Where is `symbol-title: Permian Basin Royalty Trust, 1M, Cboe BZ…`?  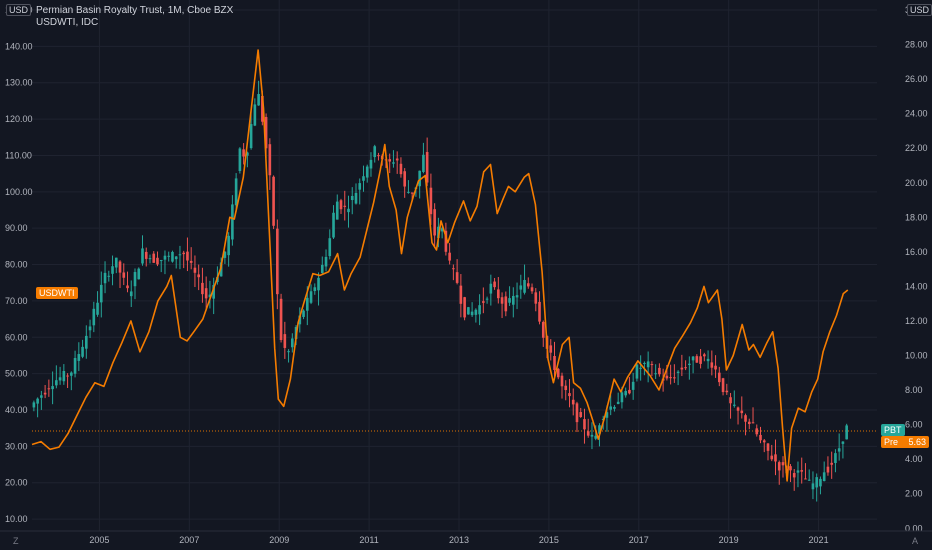
symbol-title: Permian Basin Royalty Trust, 1M, Cboe BZ… is located at coordinates (135, 10).